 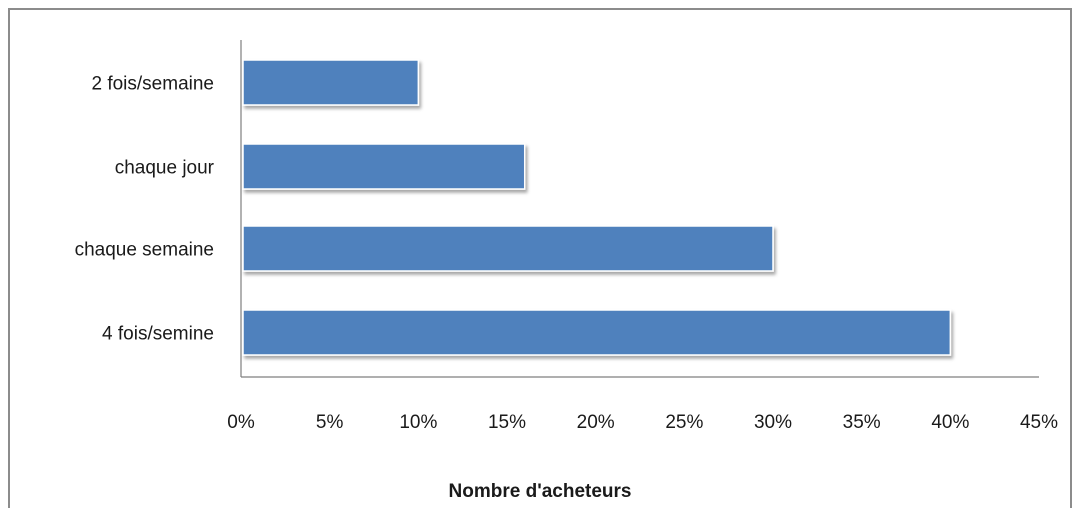 I want to click on bar-chaque-jour, so click(x=384, y=166).